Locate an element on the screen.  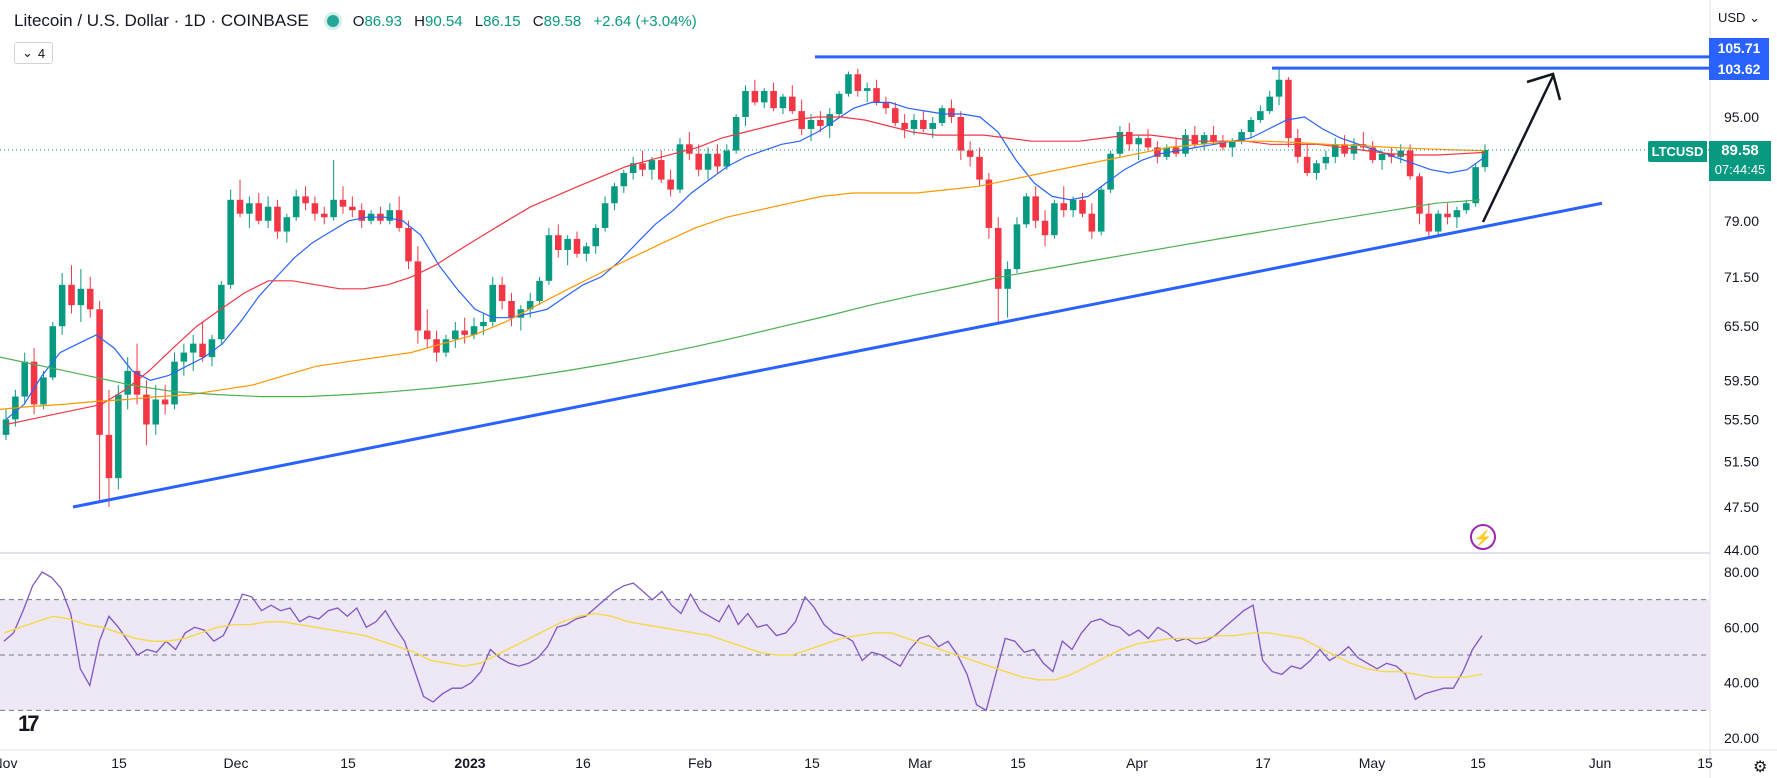
rsi-ma-line is located at coordinates (743, 646).